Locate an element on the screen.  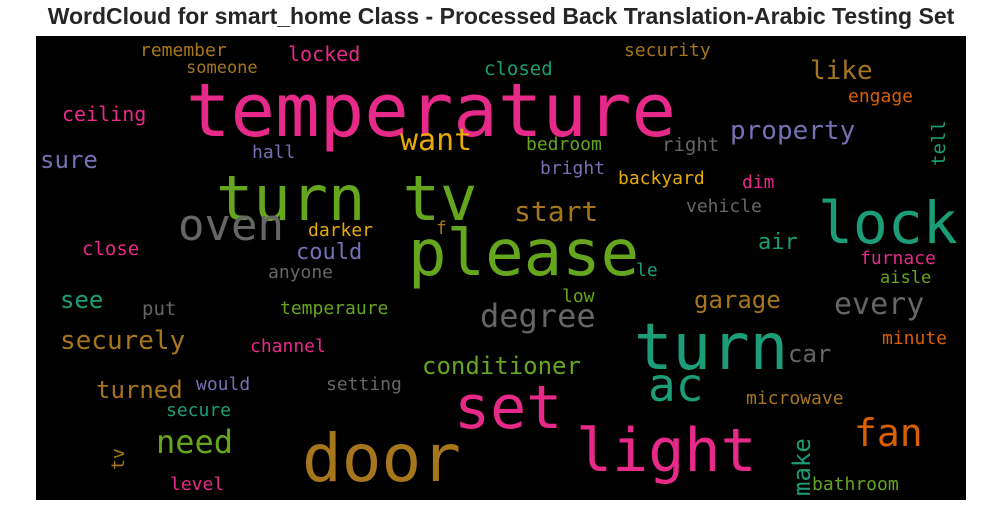
word-channel: channel is located at coordinates (288, 346).